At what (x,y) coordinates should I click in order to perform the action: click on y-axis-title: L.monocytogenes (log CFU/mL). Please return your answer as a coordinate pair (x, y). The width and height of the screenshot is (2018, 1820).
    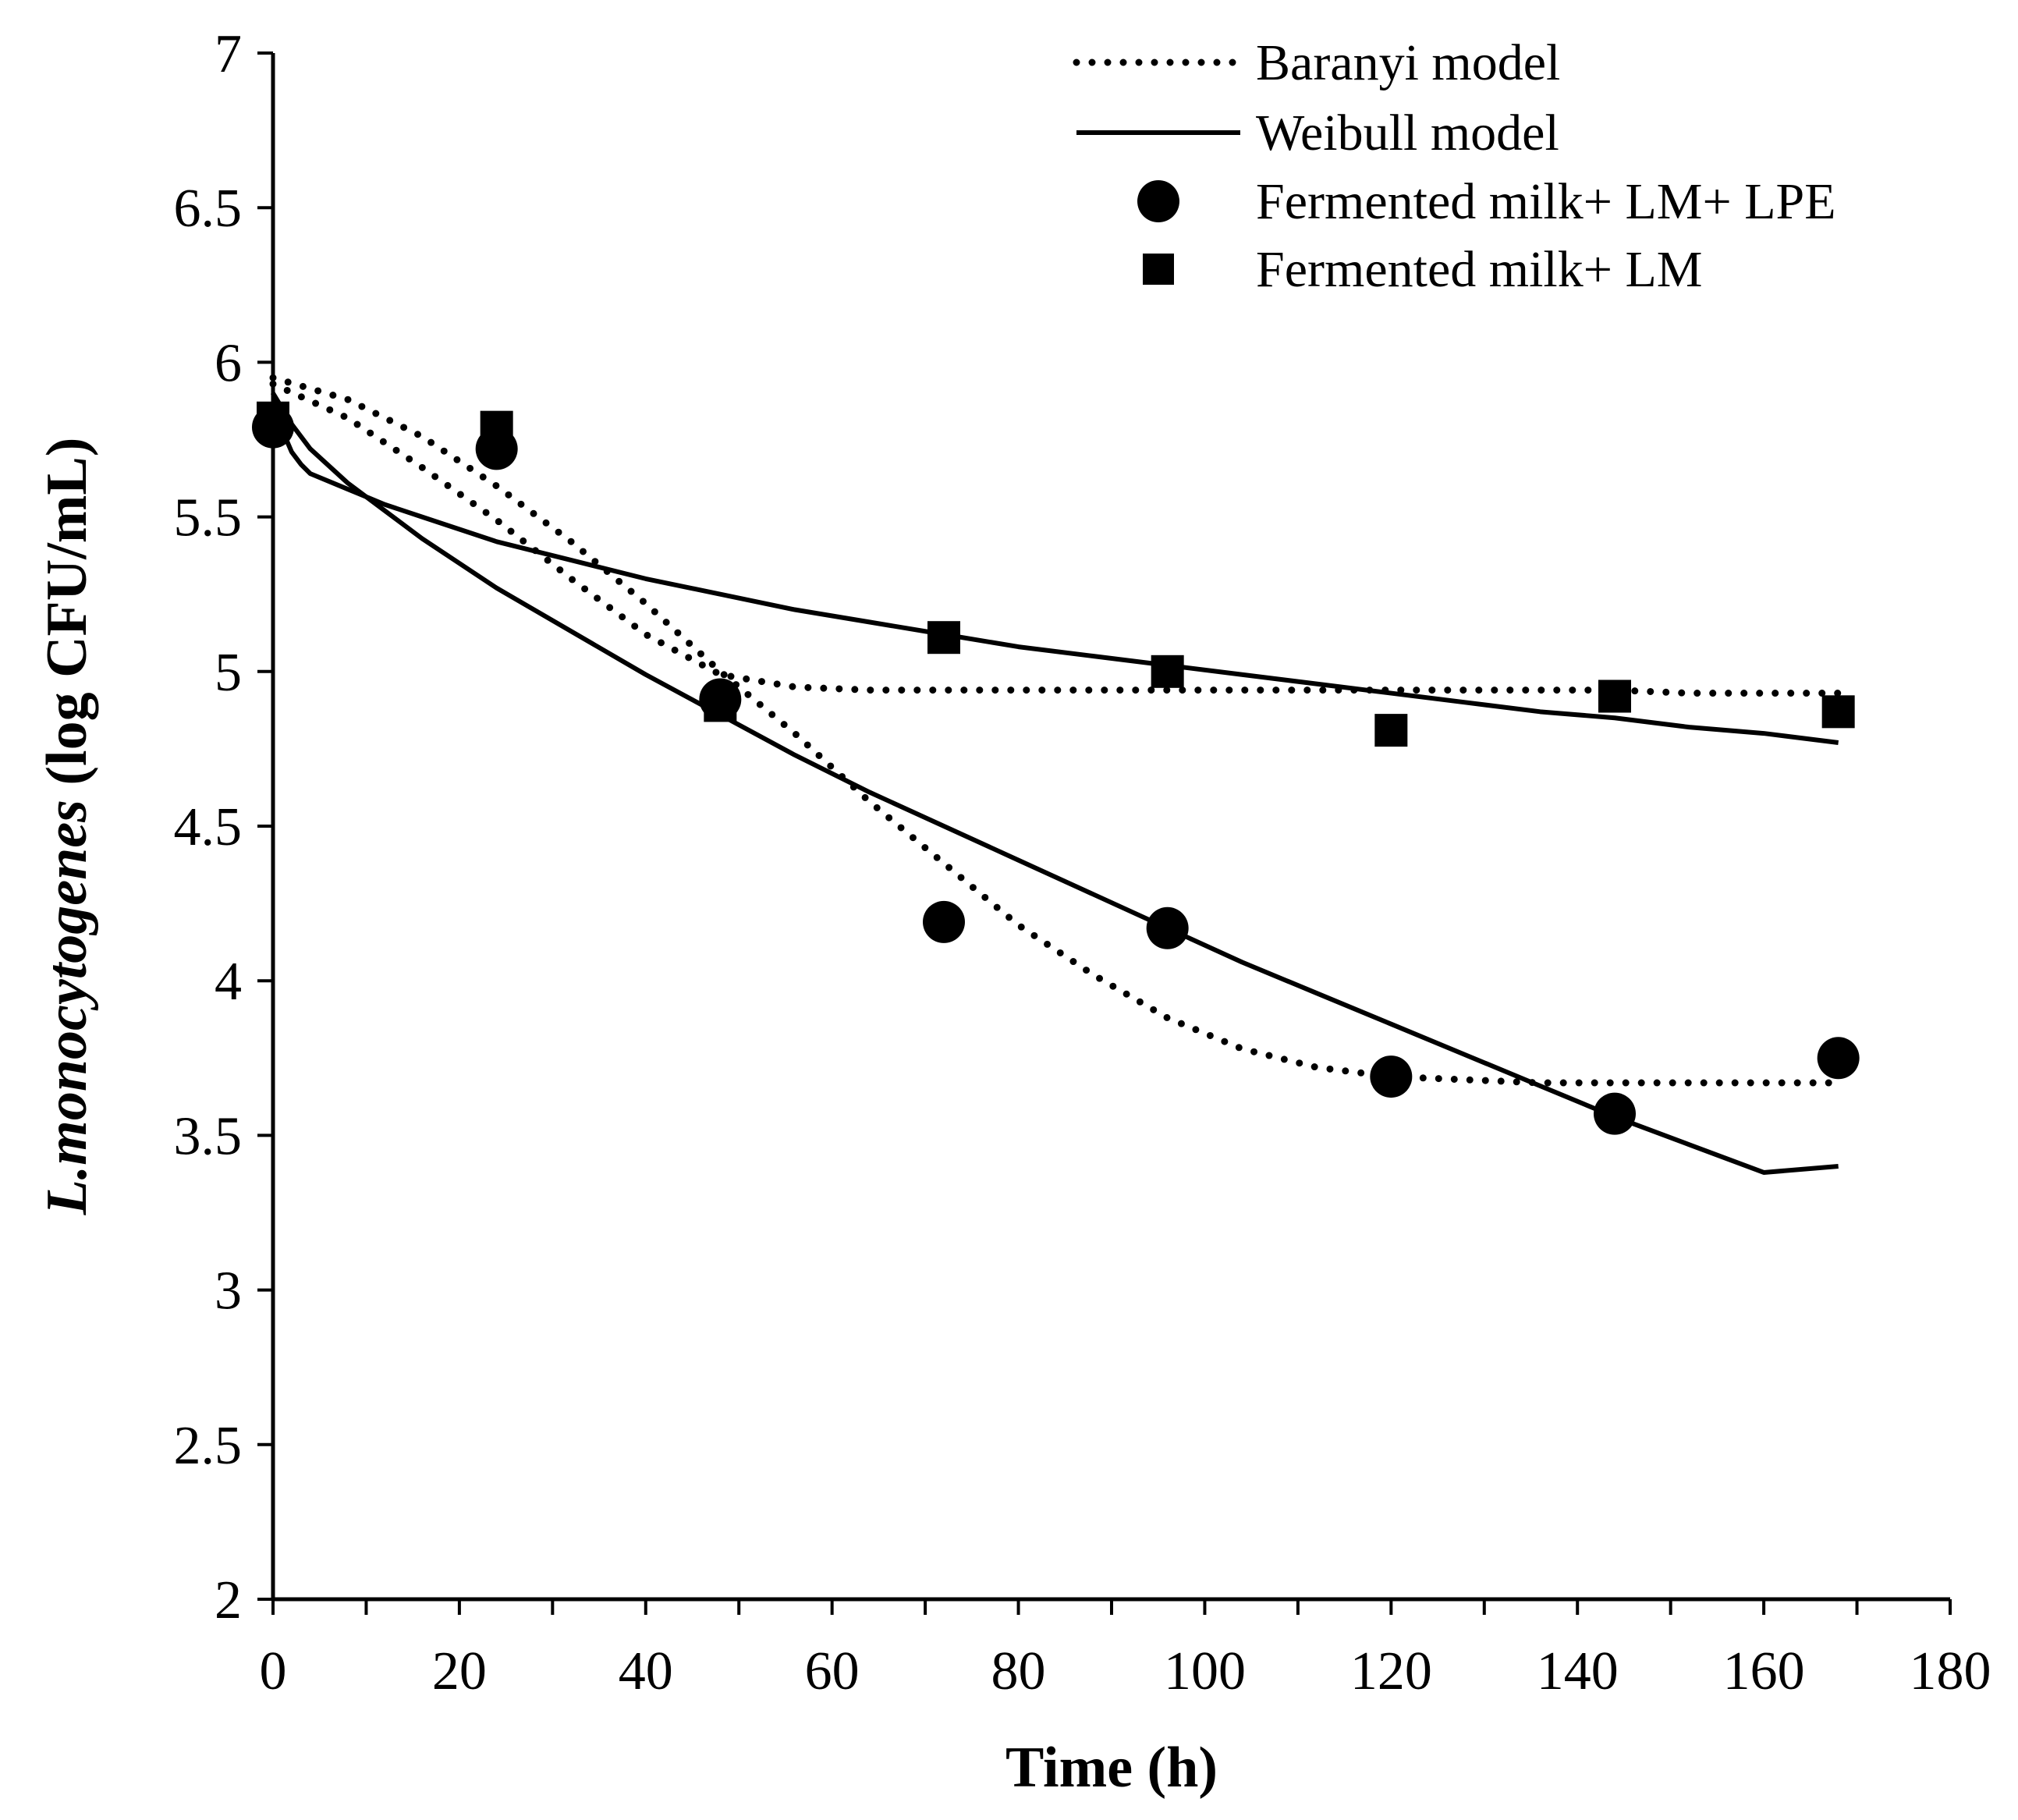
    Looking at the image, I should click on (67, 827).